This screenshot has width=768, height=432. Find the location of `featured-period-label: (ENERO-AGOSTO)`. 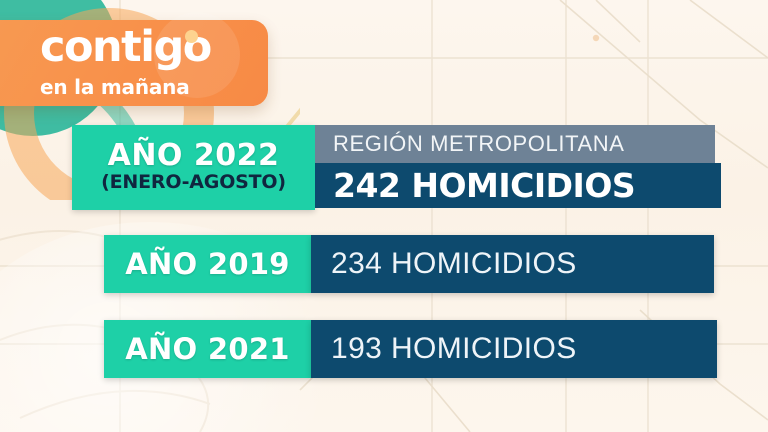

featured-period-label: (ENERO-AGOSTO) is located at coordinates (193, 182).